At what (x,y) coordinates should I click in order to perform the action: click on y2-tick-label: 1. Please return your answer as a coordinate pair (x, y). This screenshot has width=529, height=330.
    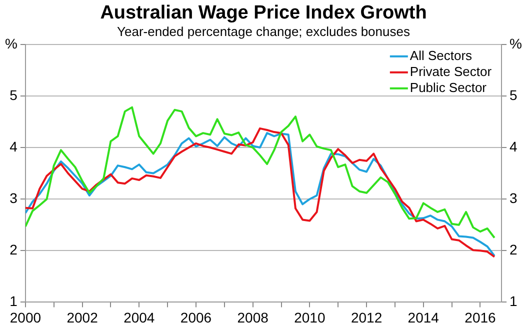
    Looking at the image, I should click on (514, 301).